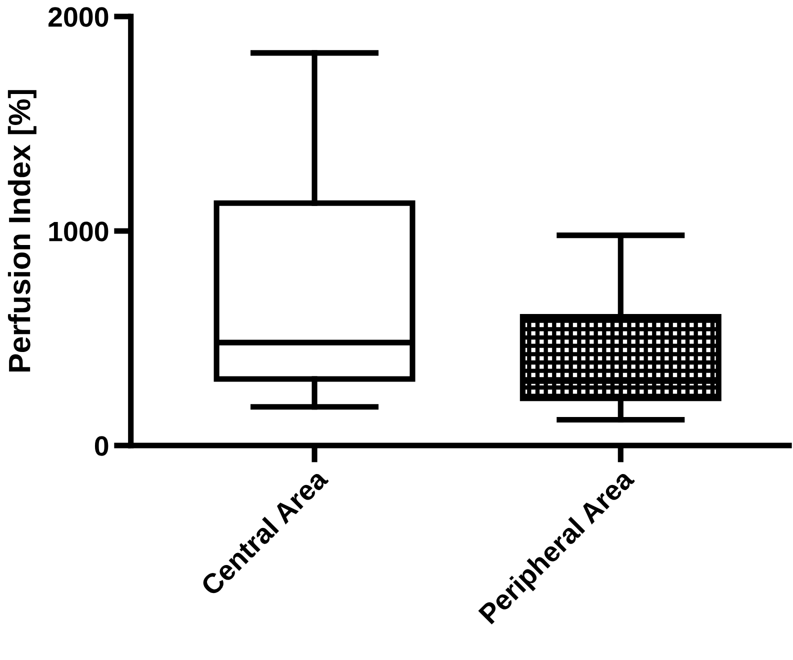  Describe the element at coordinates (78, 232) in the screenshot. I see `y-tick-label: 1000` at that location.